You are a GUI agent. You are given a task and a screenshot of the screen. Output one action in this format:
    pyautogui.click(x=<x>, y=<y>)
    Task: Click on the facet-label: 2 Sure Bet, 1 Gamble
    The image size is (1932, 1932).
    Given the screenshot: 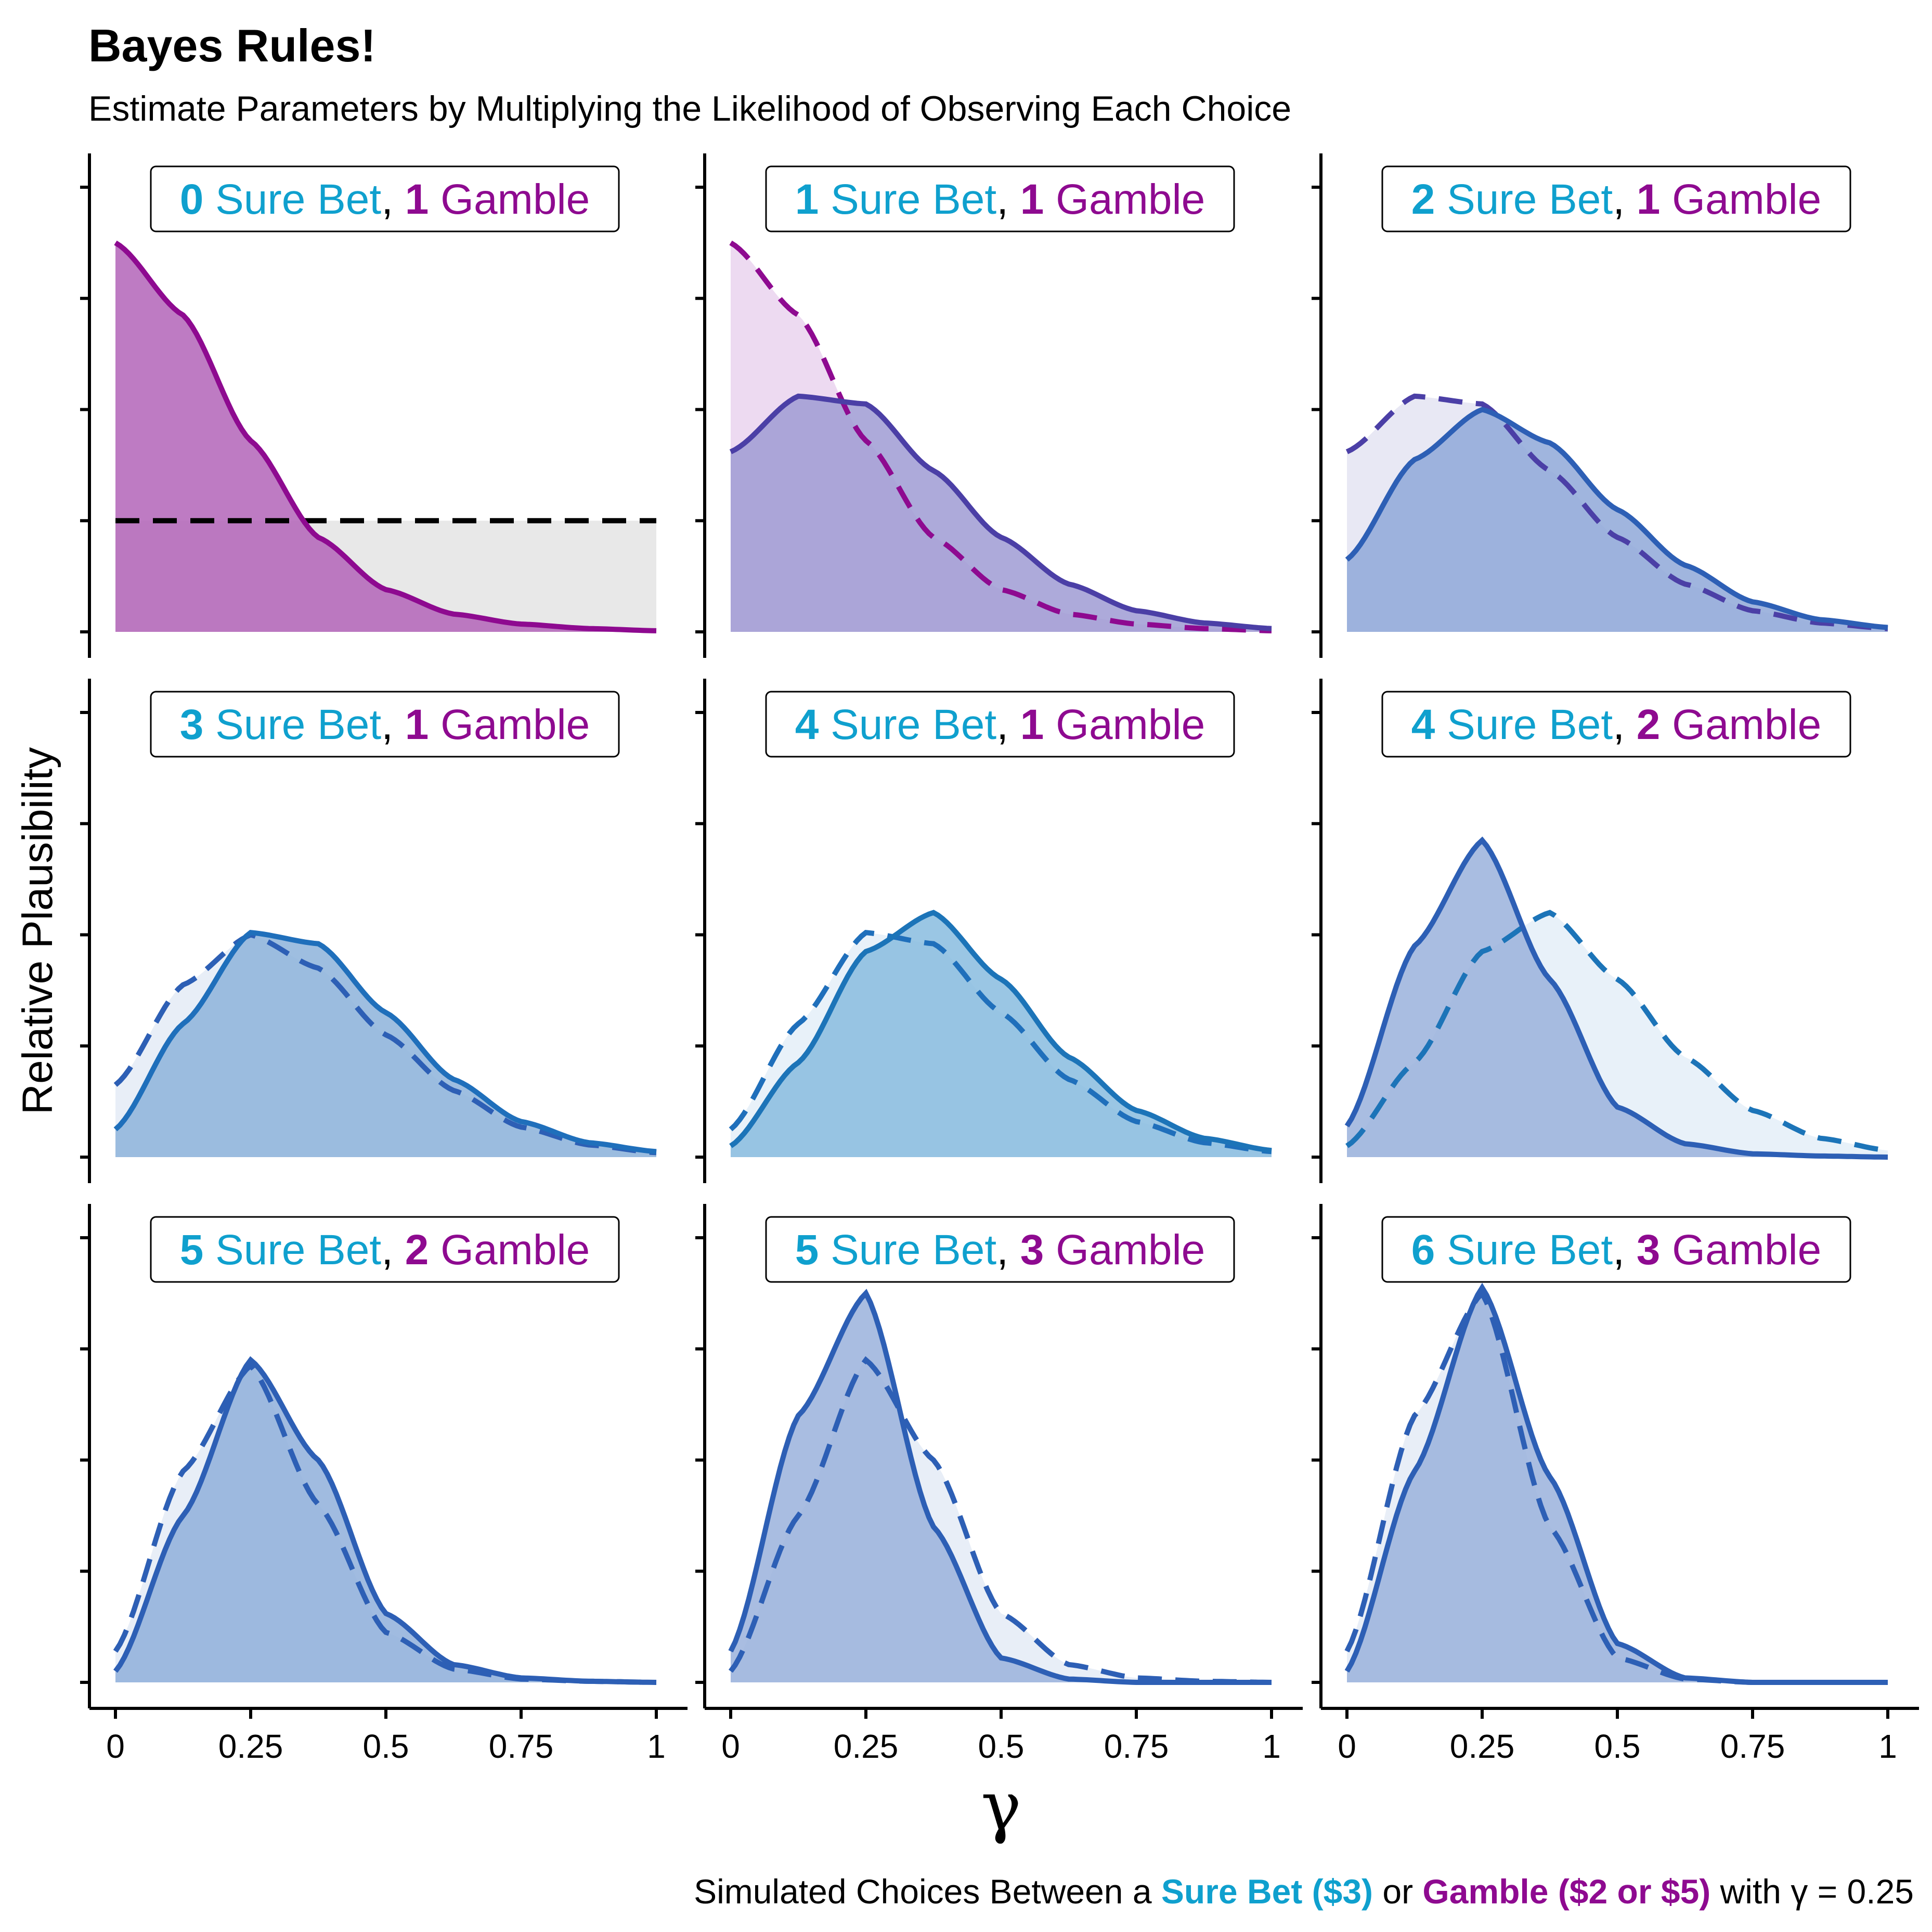 What is the action you would take?
    pyautogui.click(x=1617, y=199)
    